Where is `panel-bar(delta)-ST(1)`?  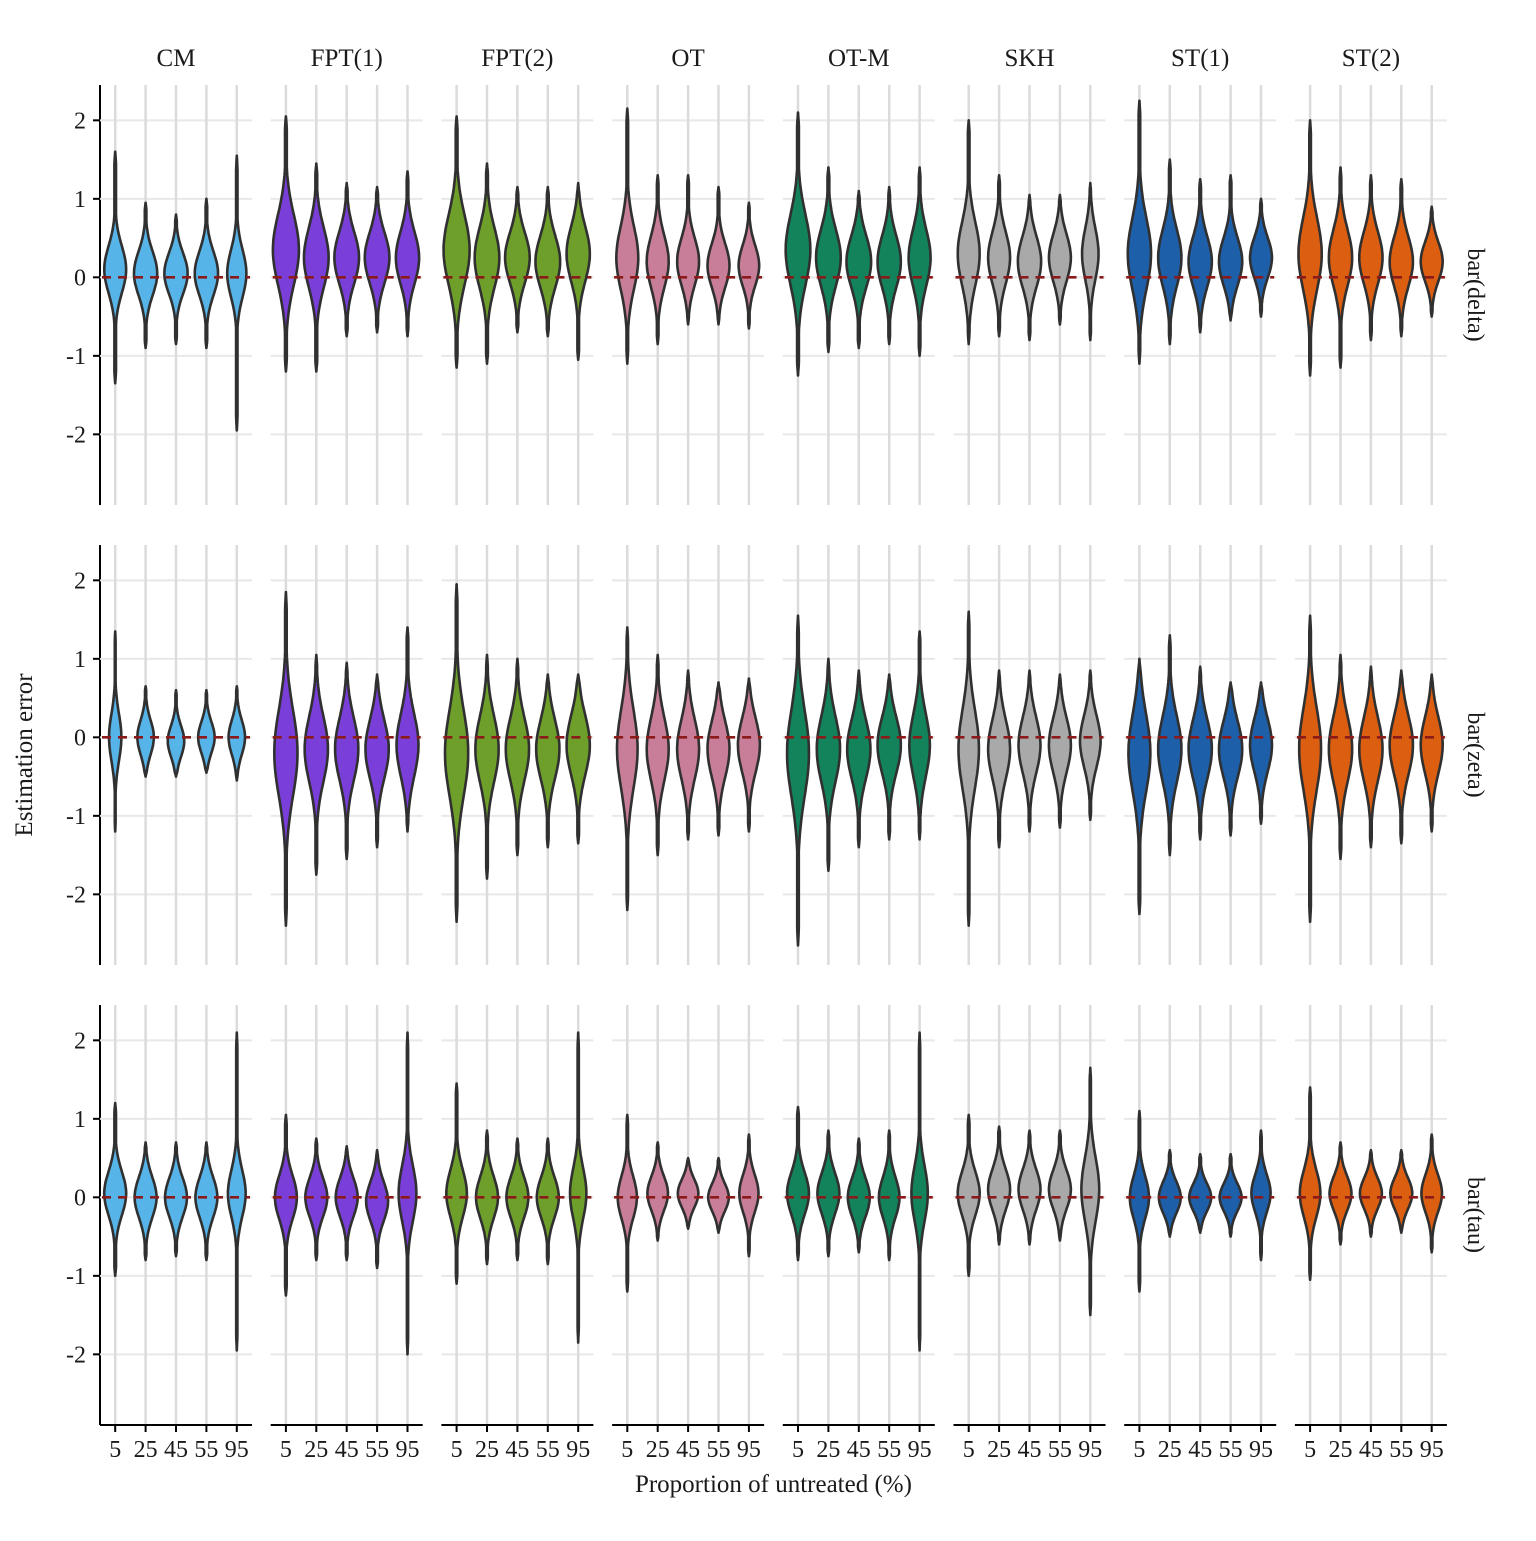 panel-bar(delta)-ST(1) is located at coordinates (1200, 295).